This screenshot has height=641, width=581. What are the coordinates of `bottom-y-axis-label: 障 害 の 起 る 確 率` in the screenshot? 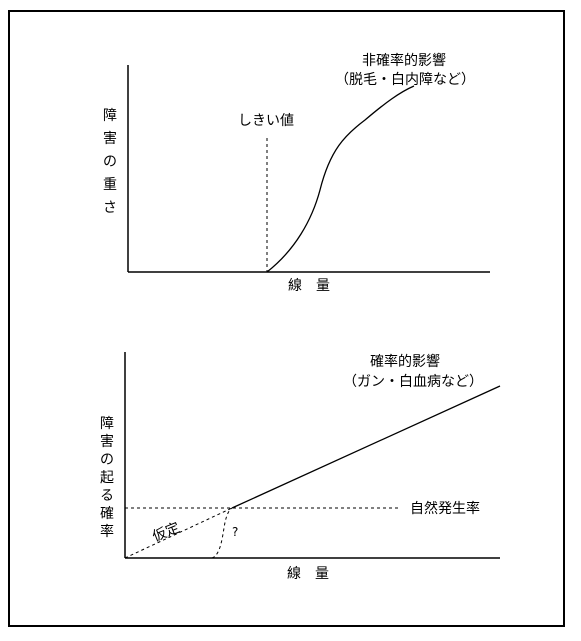 It's located at (107, 478).